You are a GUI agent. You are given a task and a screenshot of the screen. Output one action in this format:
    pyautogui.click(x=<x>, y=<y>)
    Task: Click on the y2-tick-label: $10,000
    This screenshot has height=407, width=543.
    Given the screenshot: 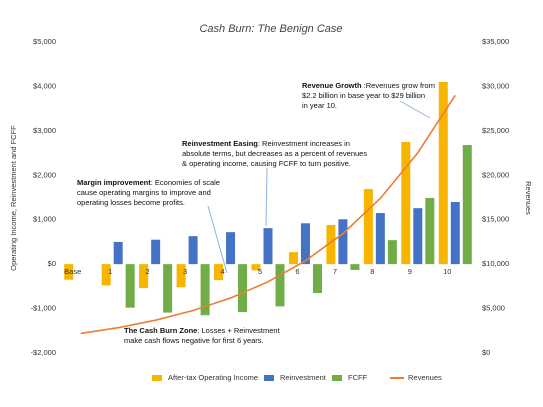 What is the action you would take?
    pyautogui.click(x=495, y=263)
    